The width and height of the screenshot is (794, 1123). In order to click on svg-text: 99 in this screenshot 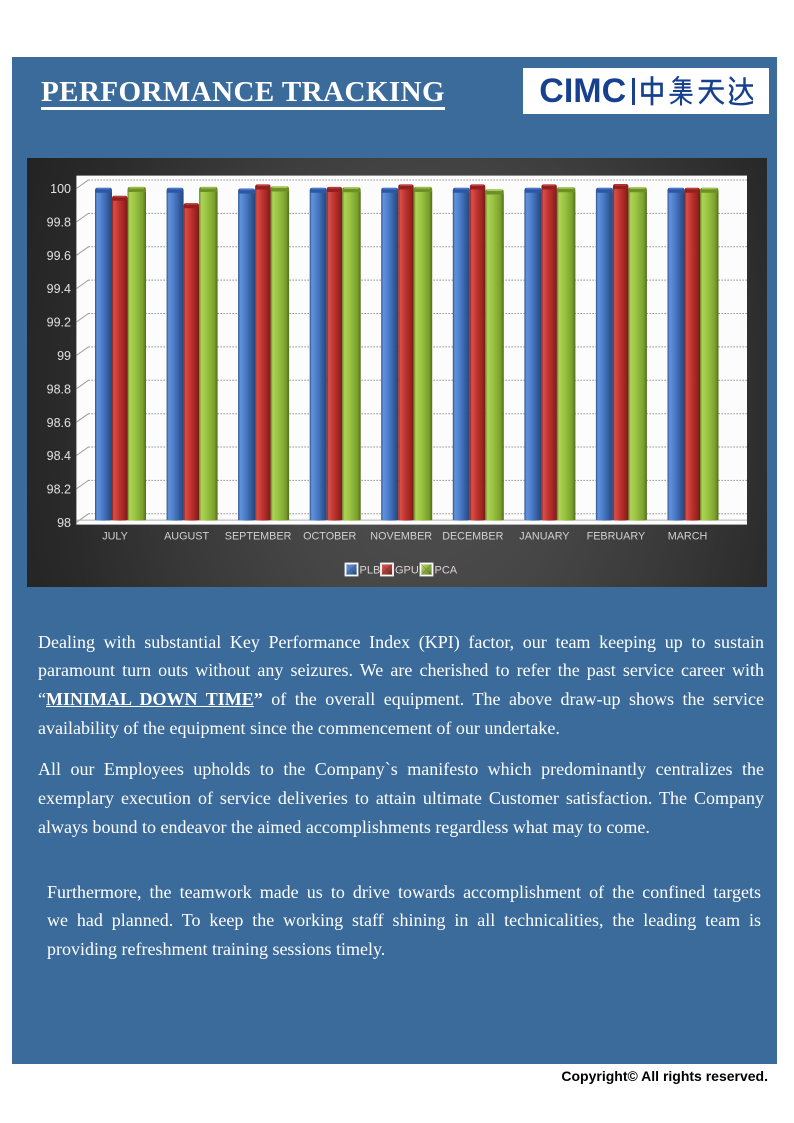, I will do `click(64, 356)`.